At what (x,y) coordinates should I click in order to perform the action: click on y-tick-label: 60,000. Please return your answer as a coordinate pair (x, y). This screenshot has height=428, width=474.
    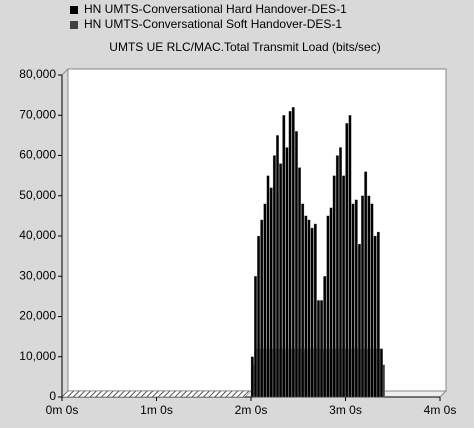
    Looking at the image, I should click on (37, 155).